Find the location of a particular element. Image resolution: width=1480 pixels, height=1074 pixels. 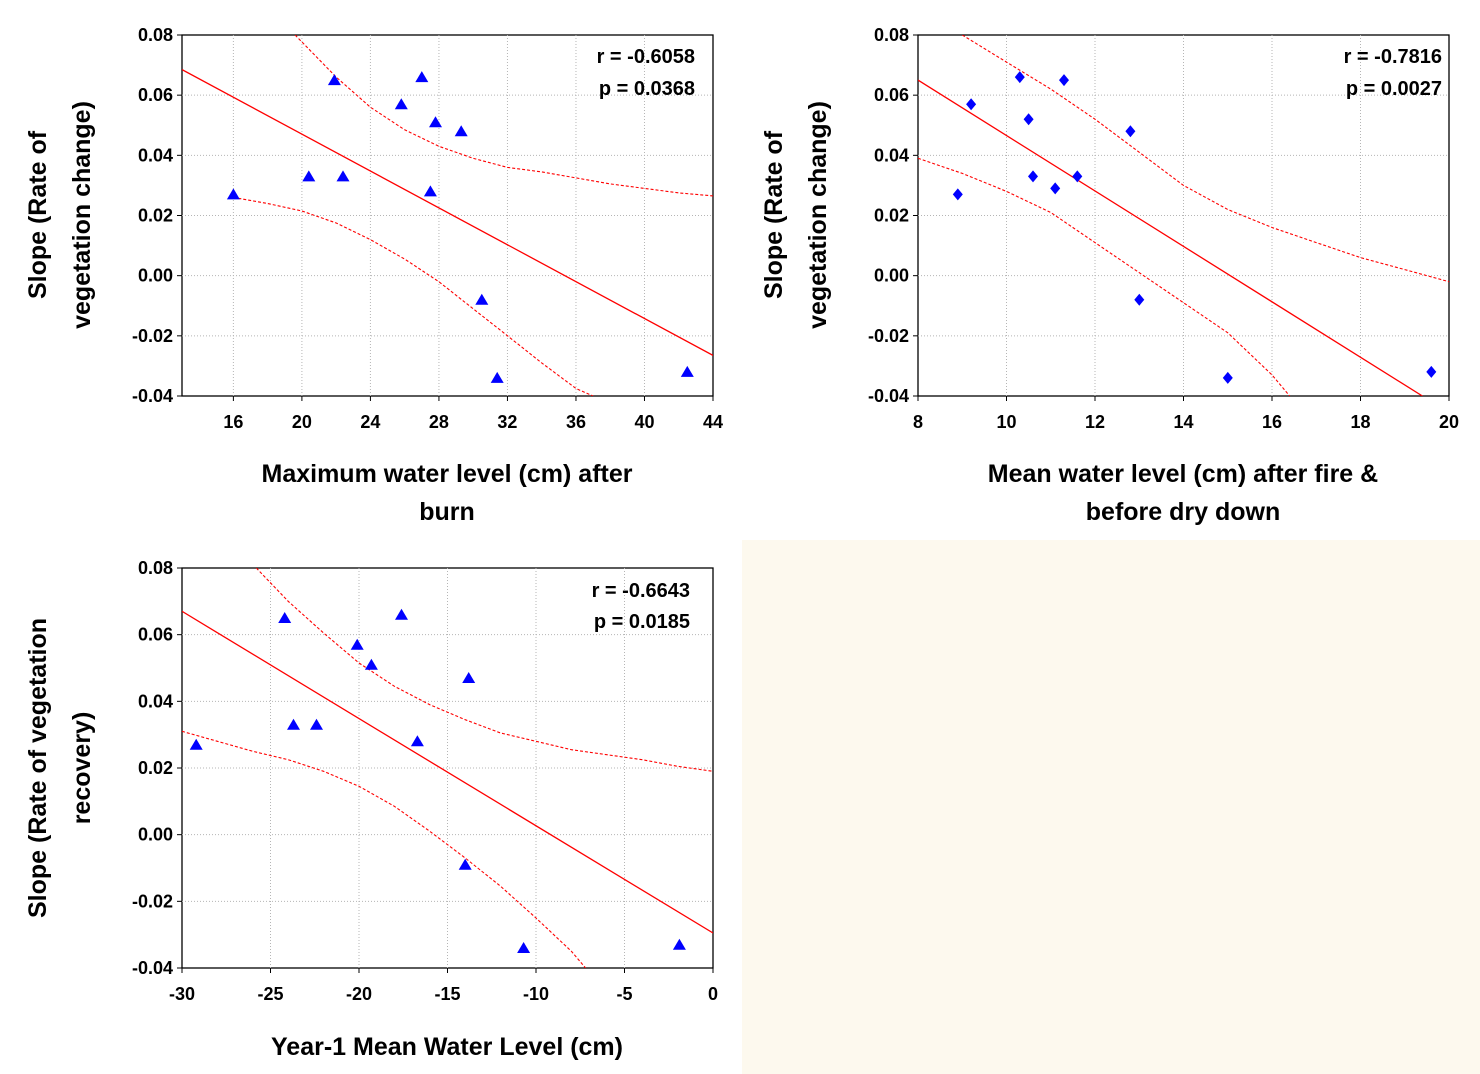

stat-r-value: r = -0.6058 is located at coordinates (646, 57).